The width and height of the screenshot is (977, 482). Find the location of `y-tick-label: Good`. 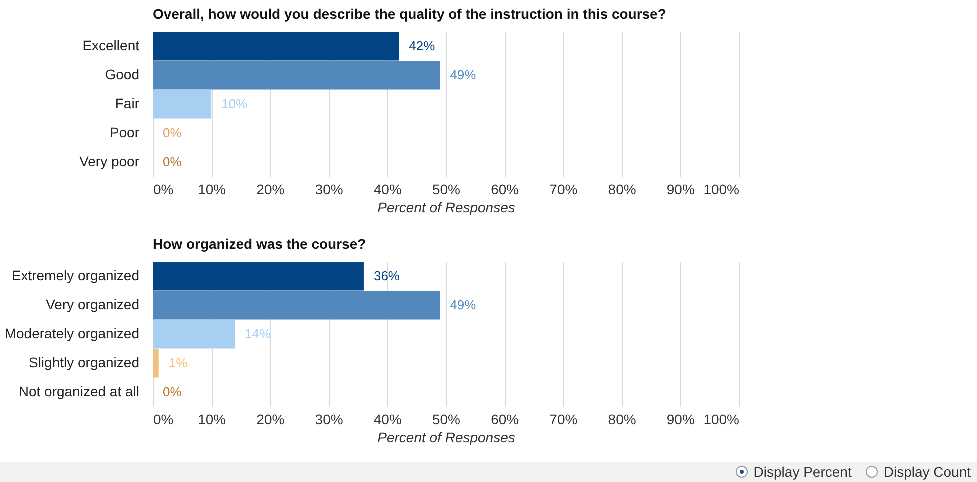

y-tick-label: Good is located at coordinates (122, 74).